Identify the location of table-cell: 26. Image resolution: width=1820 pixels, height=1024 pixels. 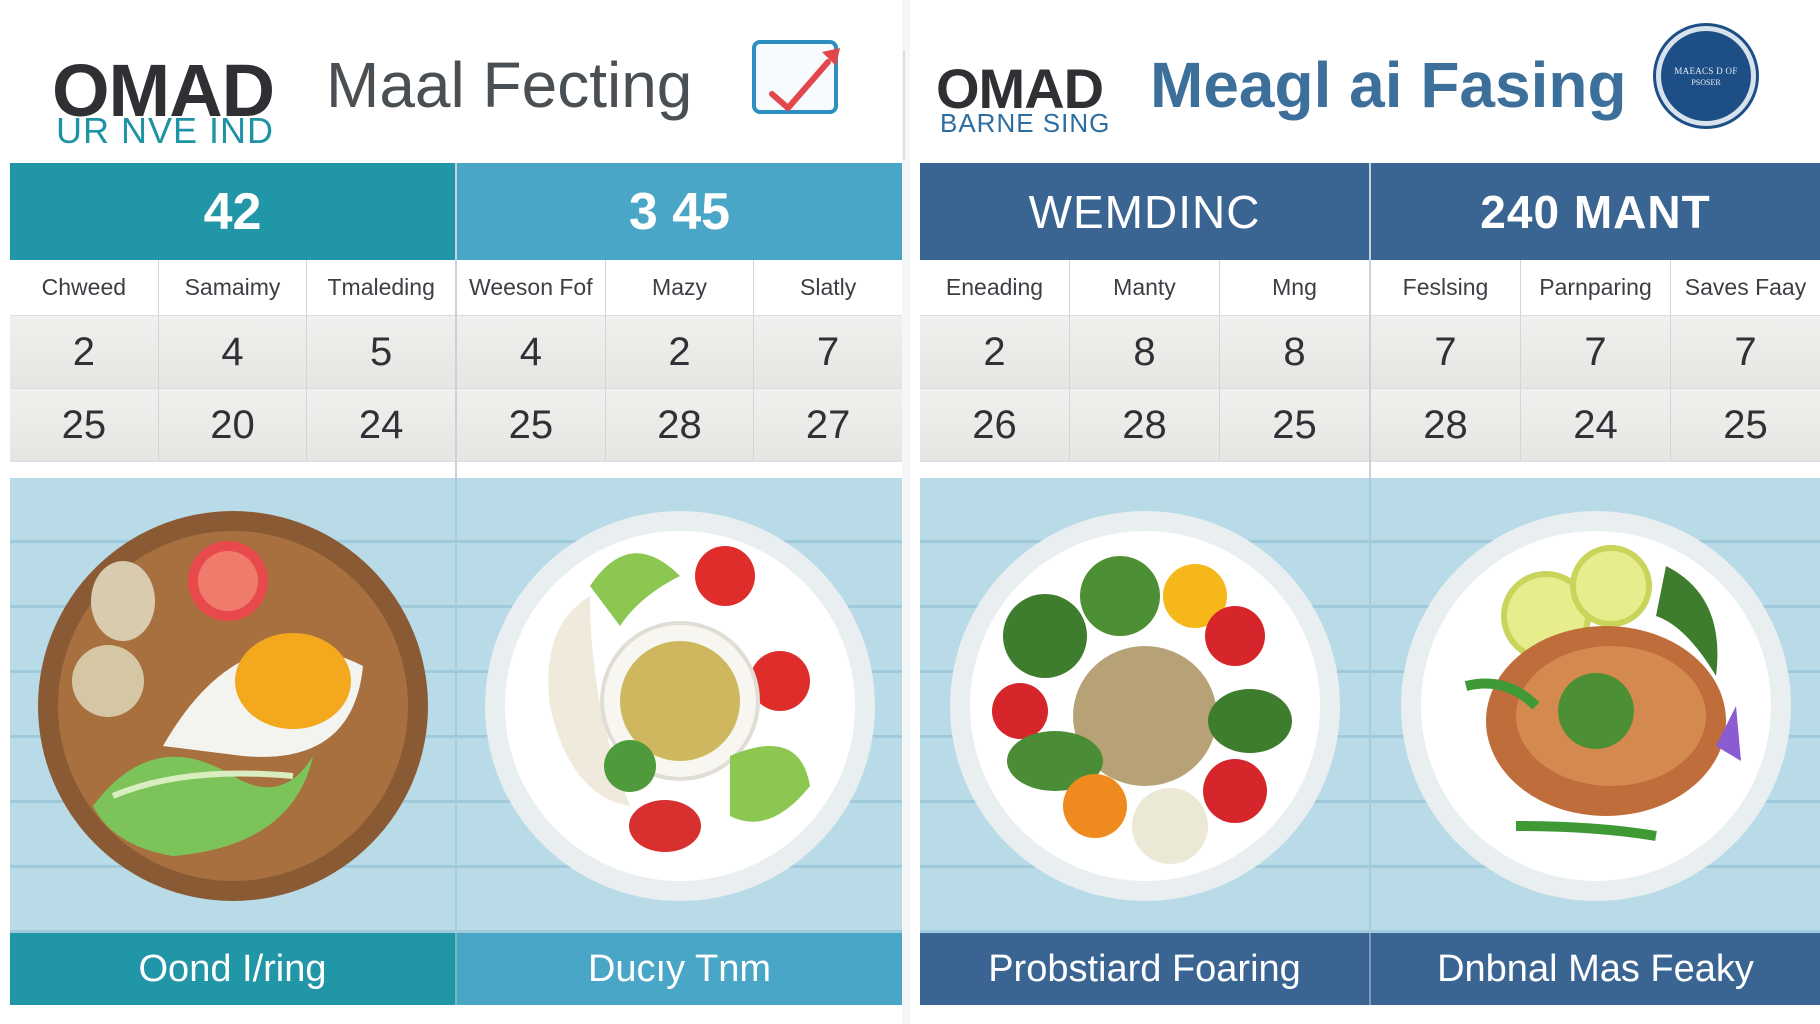
(995, 425).